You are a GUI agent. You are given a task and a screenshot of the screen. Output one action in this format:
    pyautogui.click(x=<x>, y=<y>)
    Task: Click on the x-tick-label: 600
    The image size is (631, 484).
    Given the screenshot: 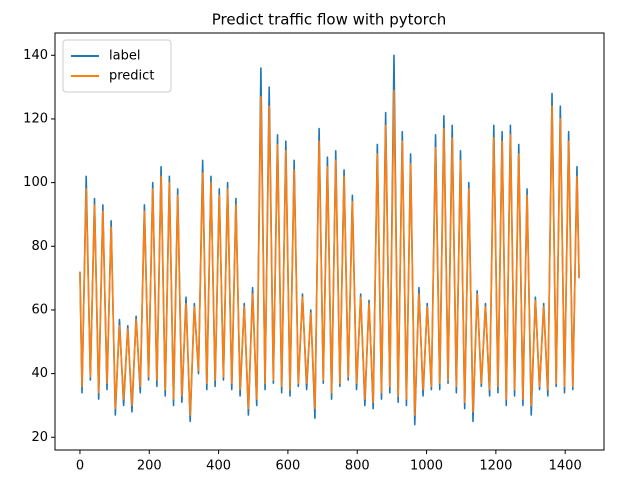 What is the action you would take?
    pyautogui.click(x=287, y=466)
    